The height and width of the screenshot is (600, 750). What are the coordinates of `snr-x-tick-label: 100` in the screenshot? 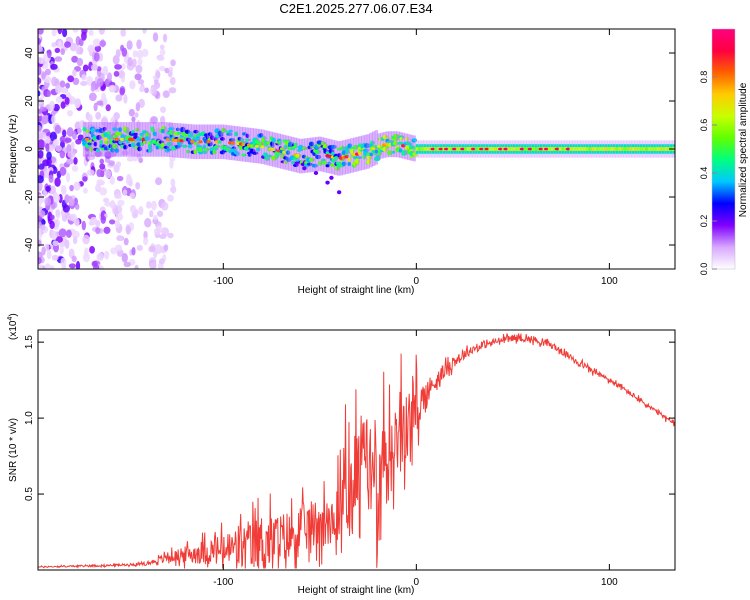 It's located at (609, 582).